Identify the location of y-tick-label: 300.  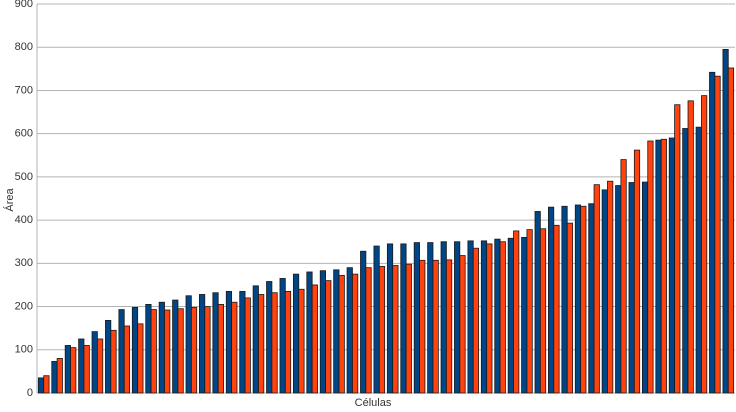
(24, 263).